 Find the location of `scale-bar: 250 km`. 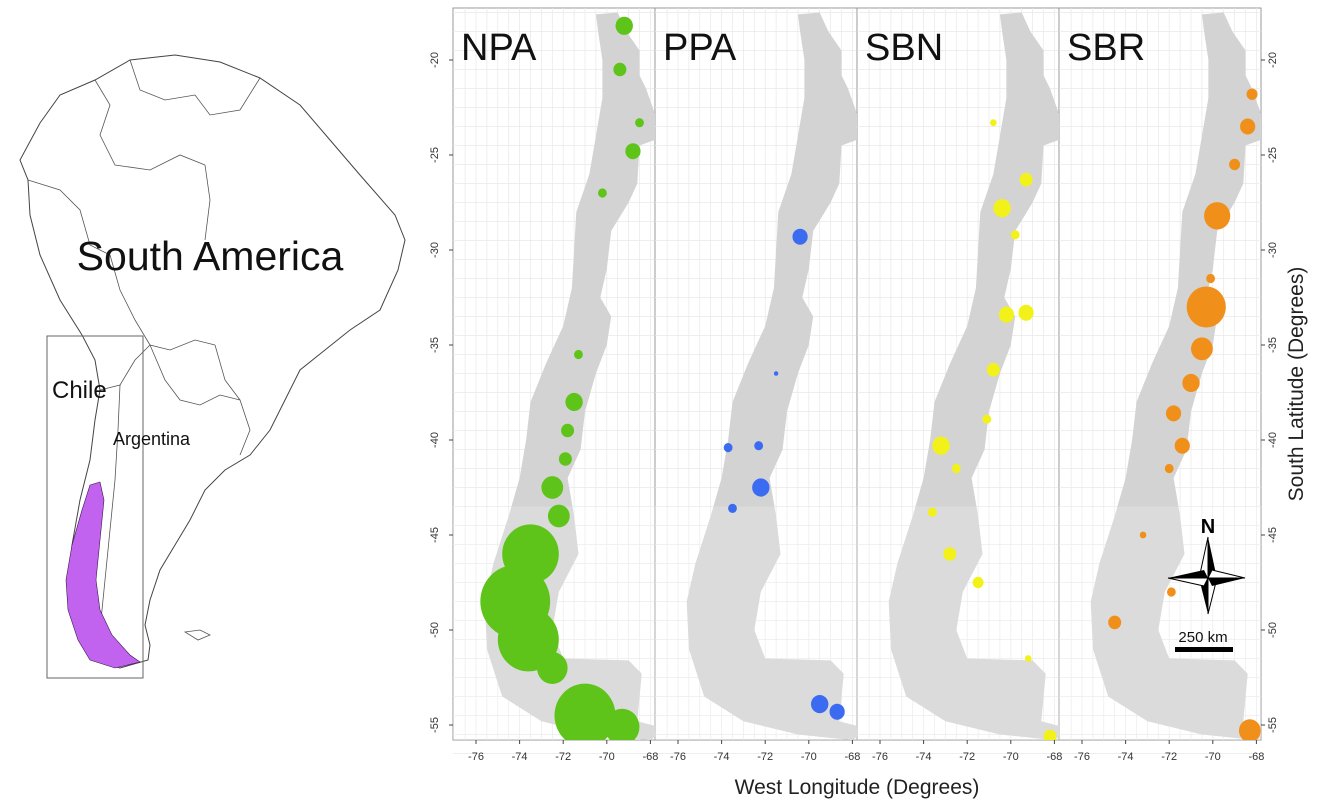

scale-bar: 250 km is located at coordinates (1204, 640).